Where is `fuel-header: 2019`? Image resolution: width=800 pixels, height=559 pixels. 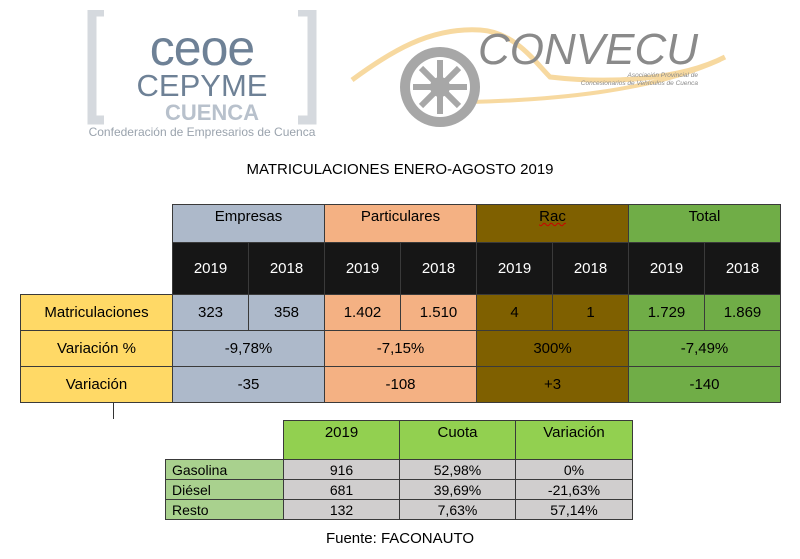 fuel-header: 2019 is located at coordinates (341, 440).